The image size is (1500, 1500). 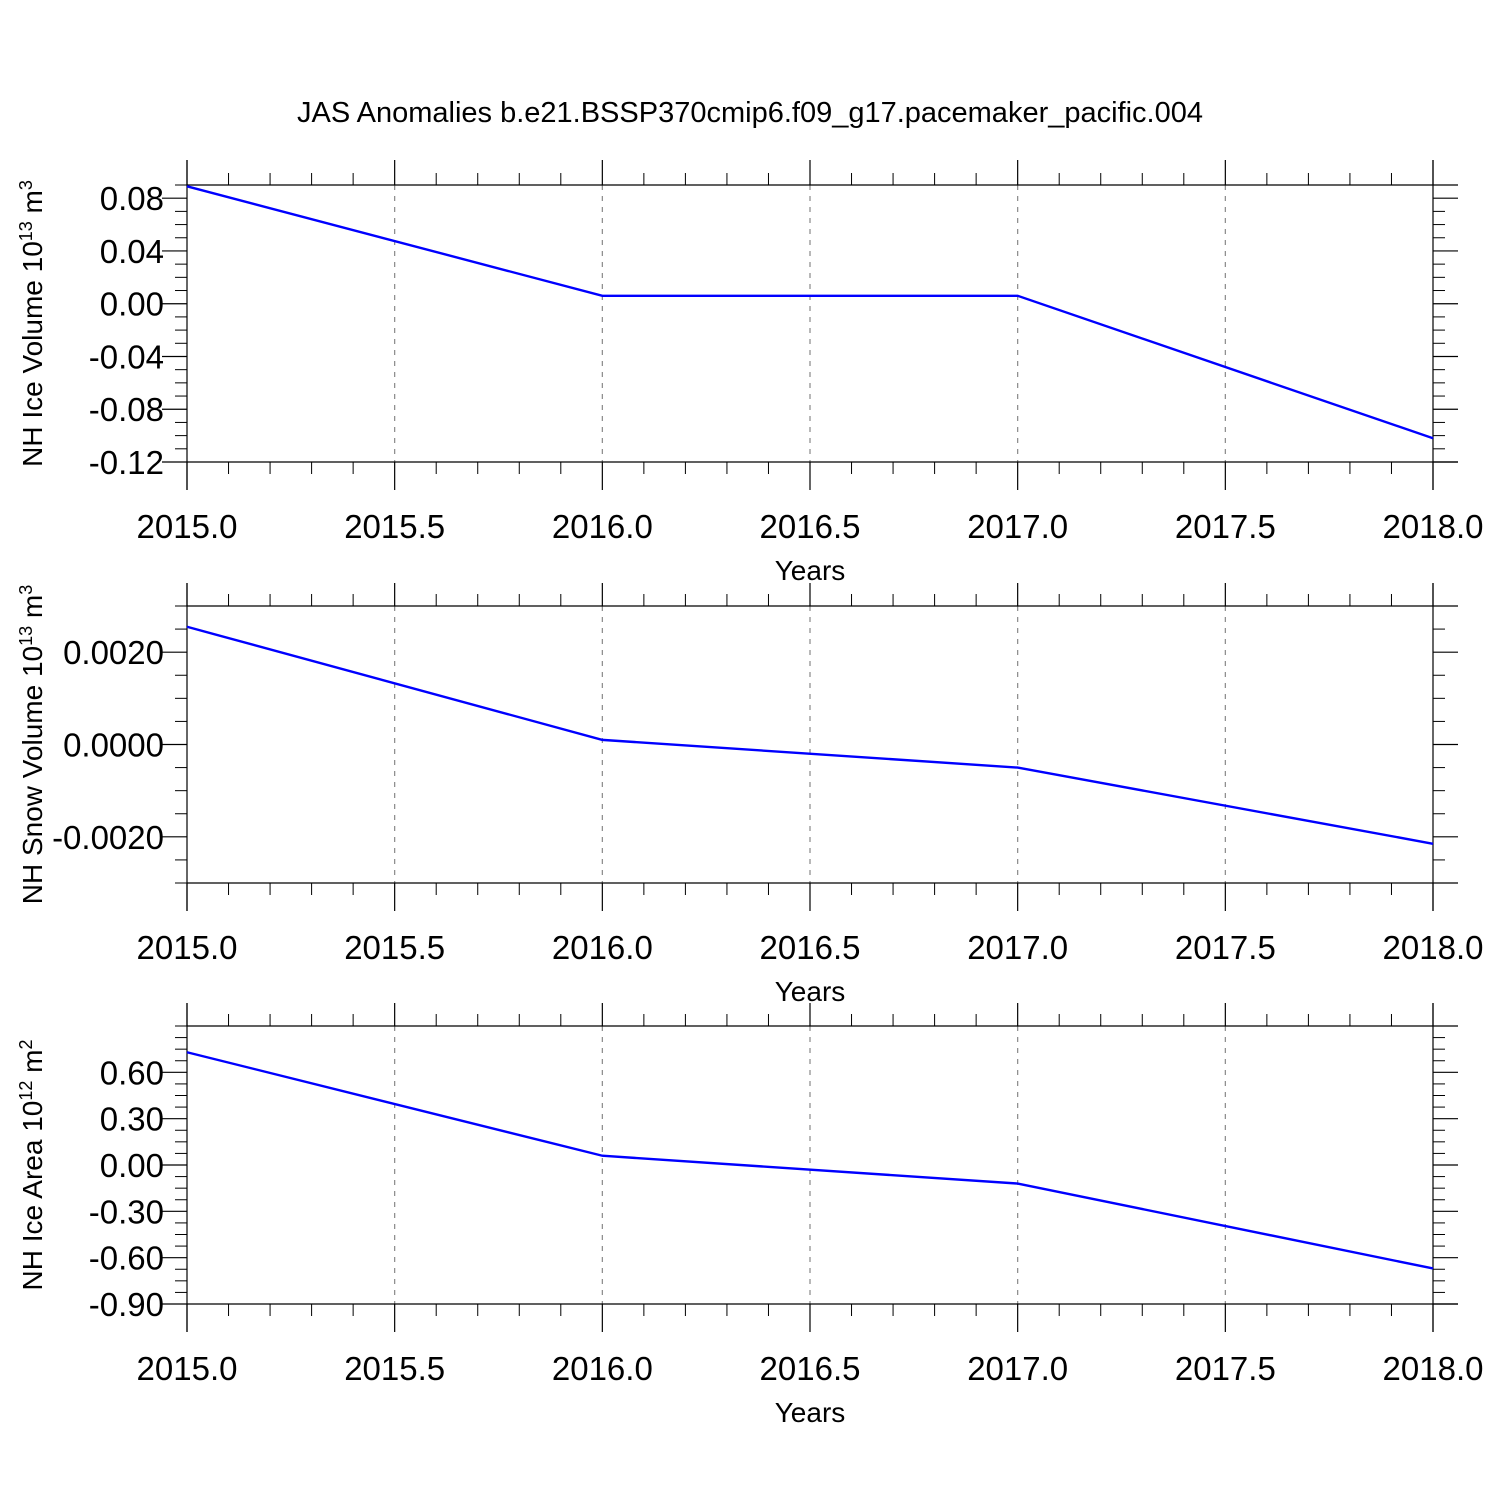 I want to click on y-tick-label: 0.60, so click(x=132, y=1072).